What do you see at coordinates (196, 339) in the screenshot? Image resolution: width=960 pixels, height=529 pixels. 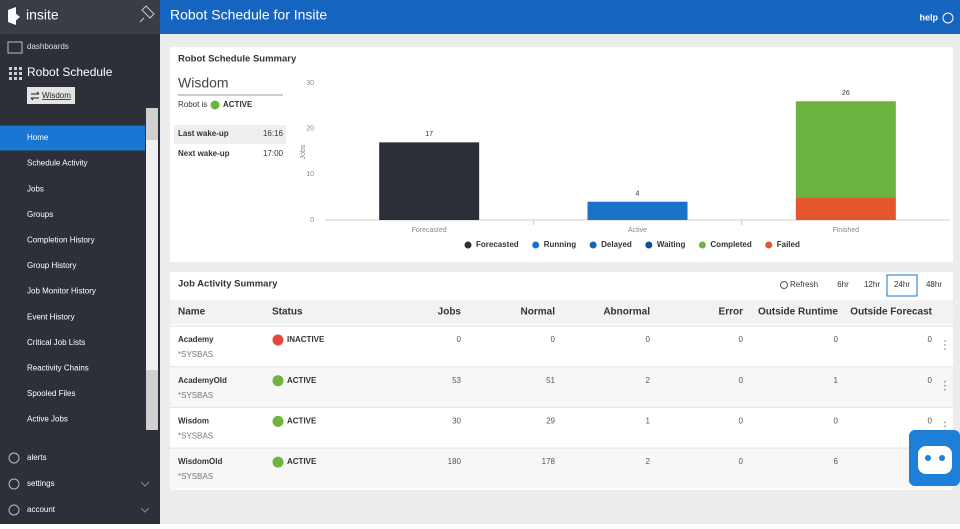 I see `job-name: Academy` at bounding box center [196, 339].